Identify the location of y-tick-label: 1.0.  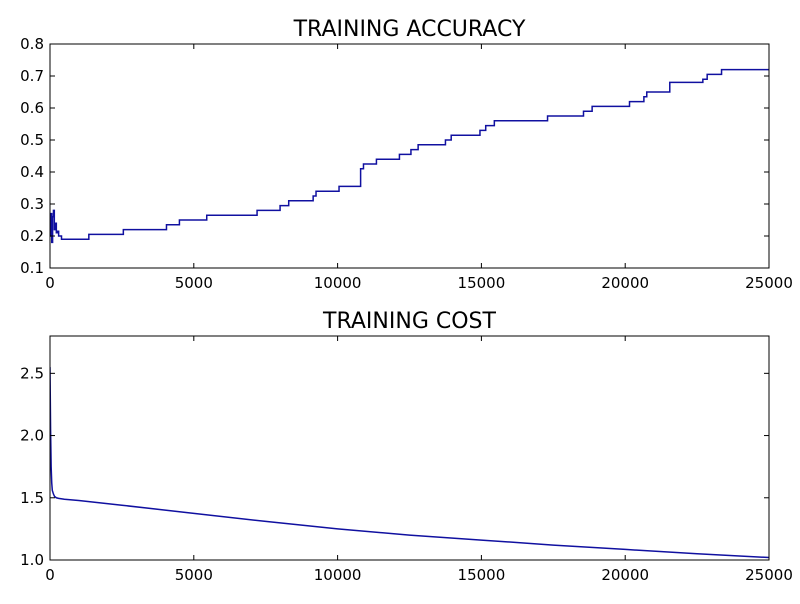
(32, 560).